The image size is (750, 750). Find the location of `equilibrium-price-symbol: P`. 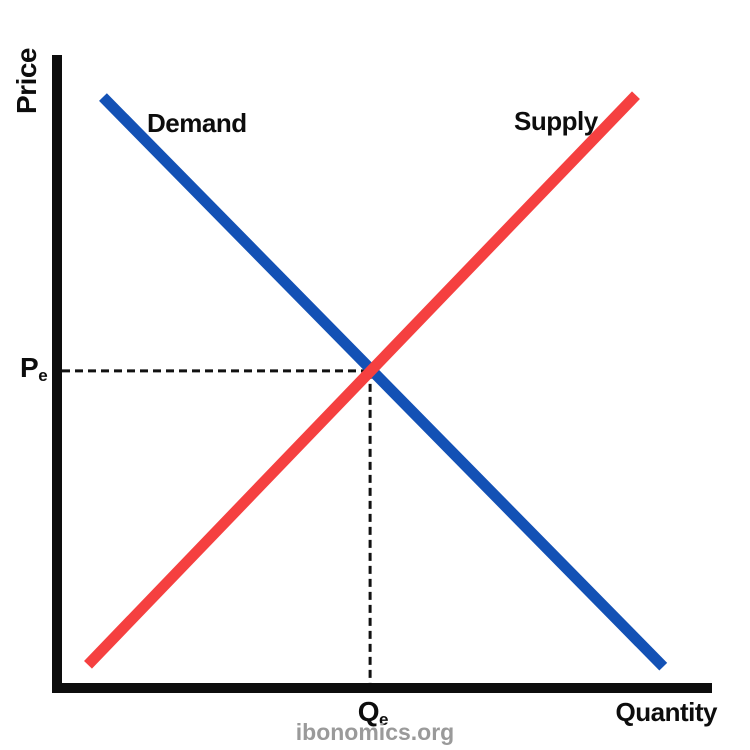

equilibrium-price-symbol: P is located at coordinates (29, 367).